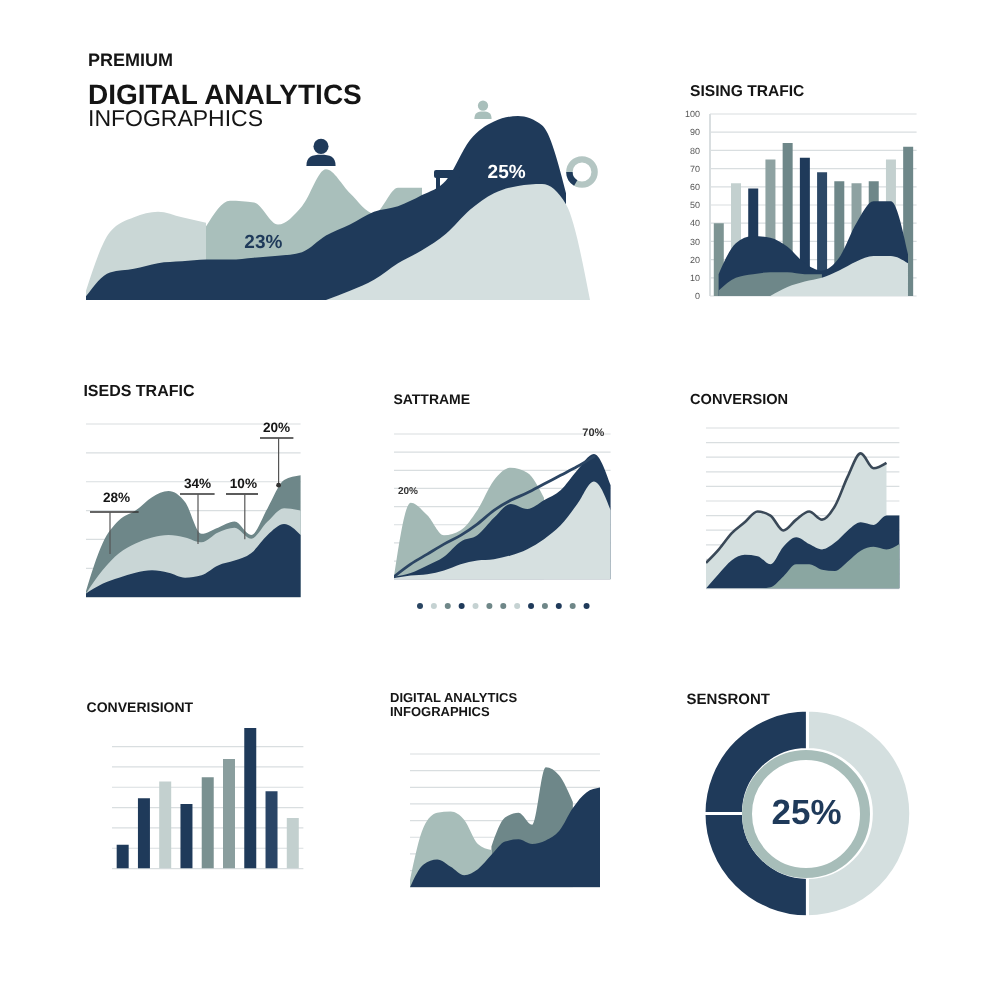 The width and height of the screenshot is (1000, 1000). I want to click on chart-subtitle: INFOGRAPHICS, so click(176, 120).